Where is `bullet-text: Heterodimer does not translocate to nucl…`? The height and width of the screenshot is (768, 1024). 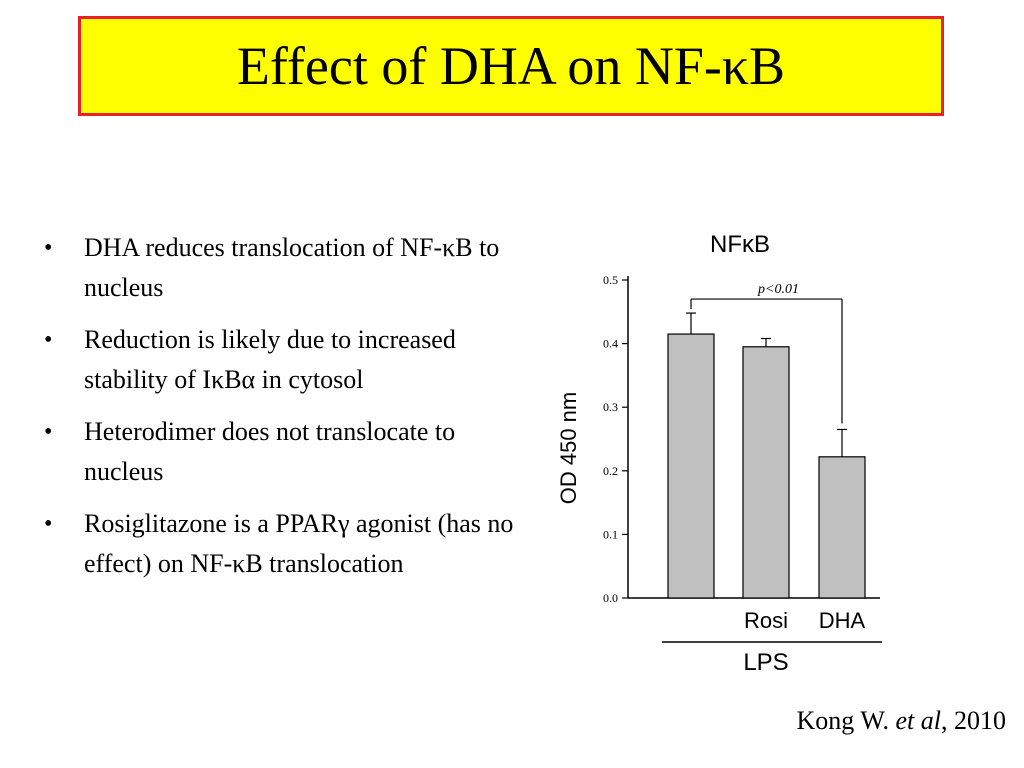
bullet-text: Heterodimer does not translocate to nucl… is located at coordinates (270, 451).